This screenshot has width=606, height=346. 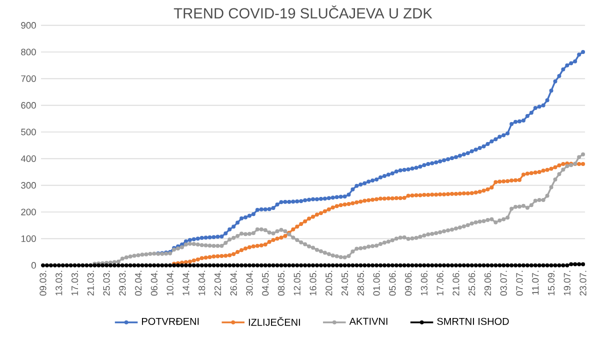 What do you see at coordinates (154, 283) in the screenshot?
I see `x-tick-label: 06.04.` at bounding box center [154, 283].